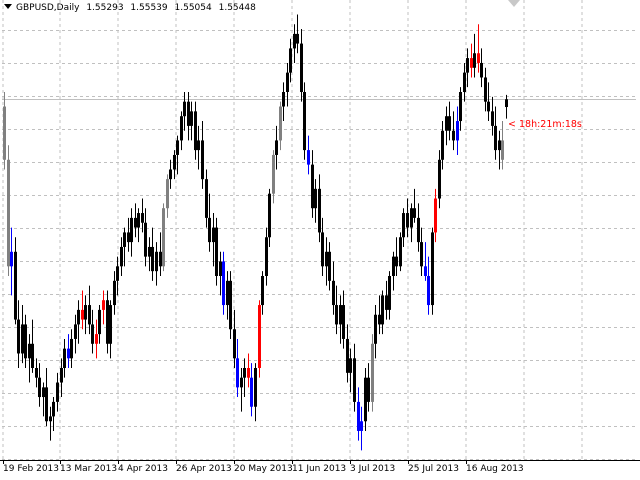 The height and width of the screenshot is (480, 640). Describe the element at coordinates (495, 469) in the screenshot. I see `time-axis-label: 16 Aug 2013` at that location.